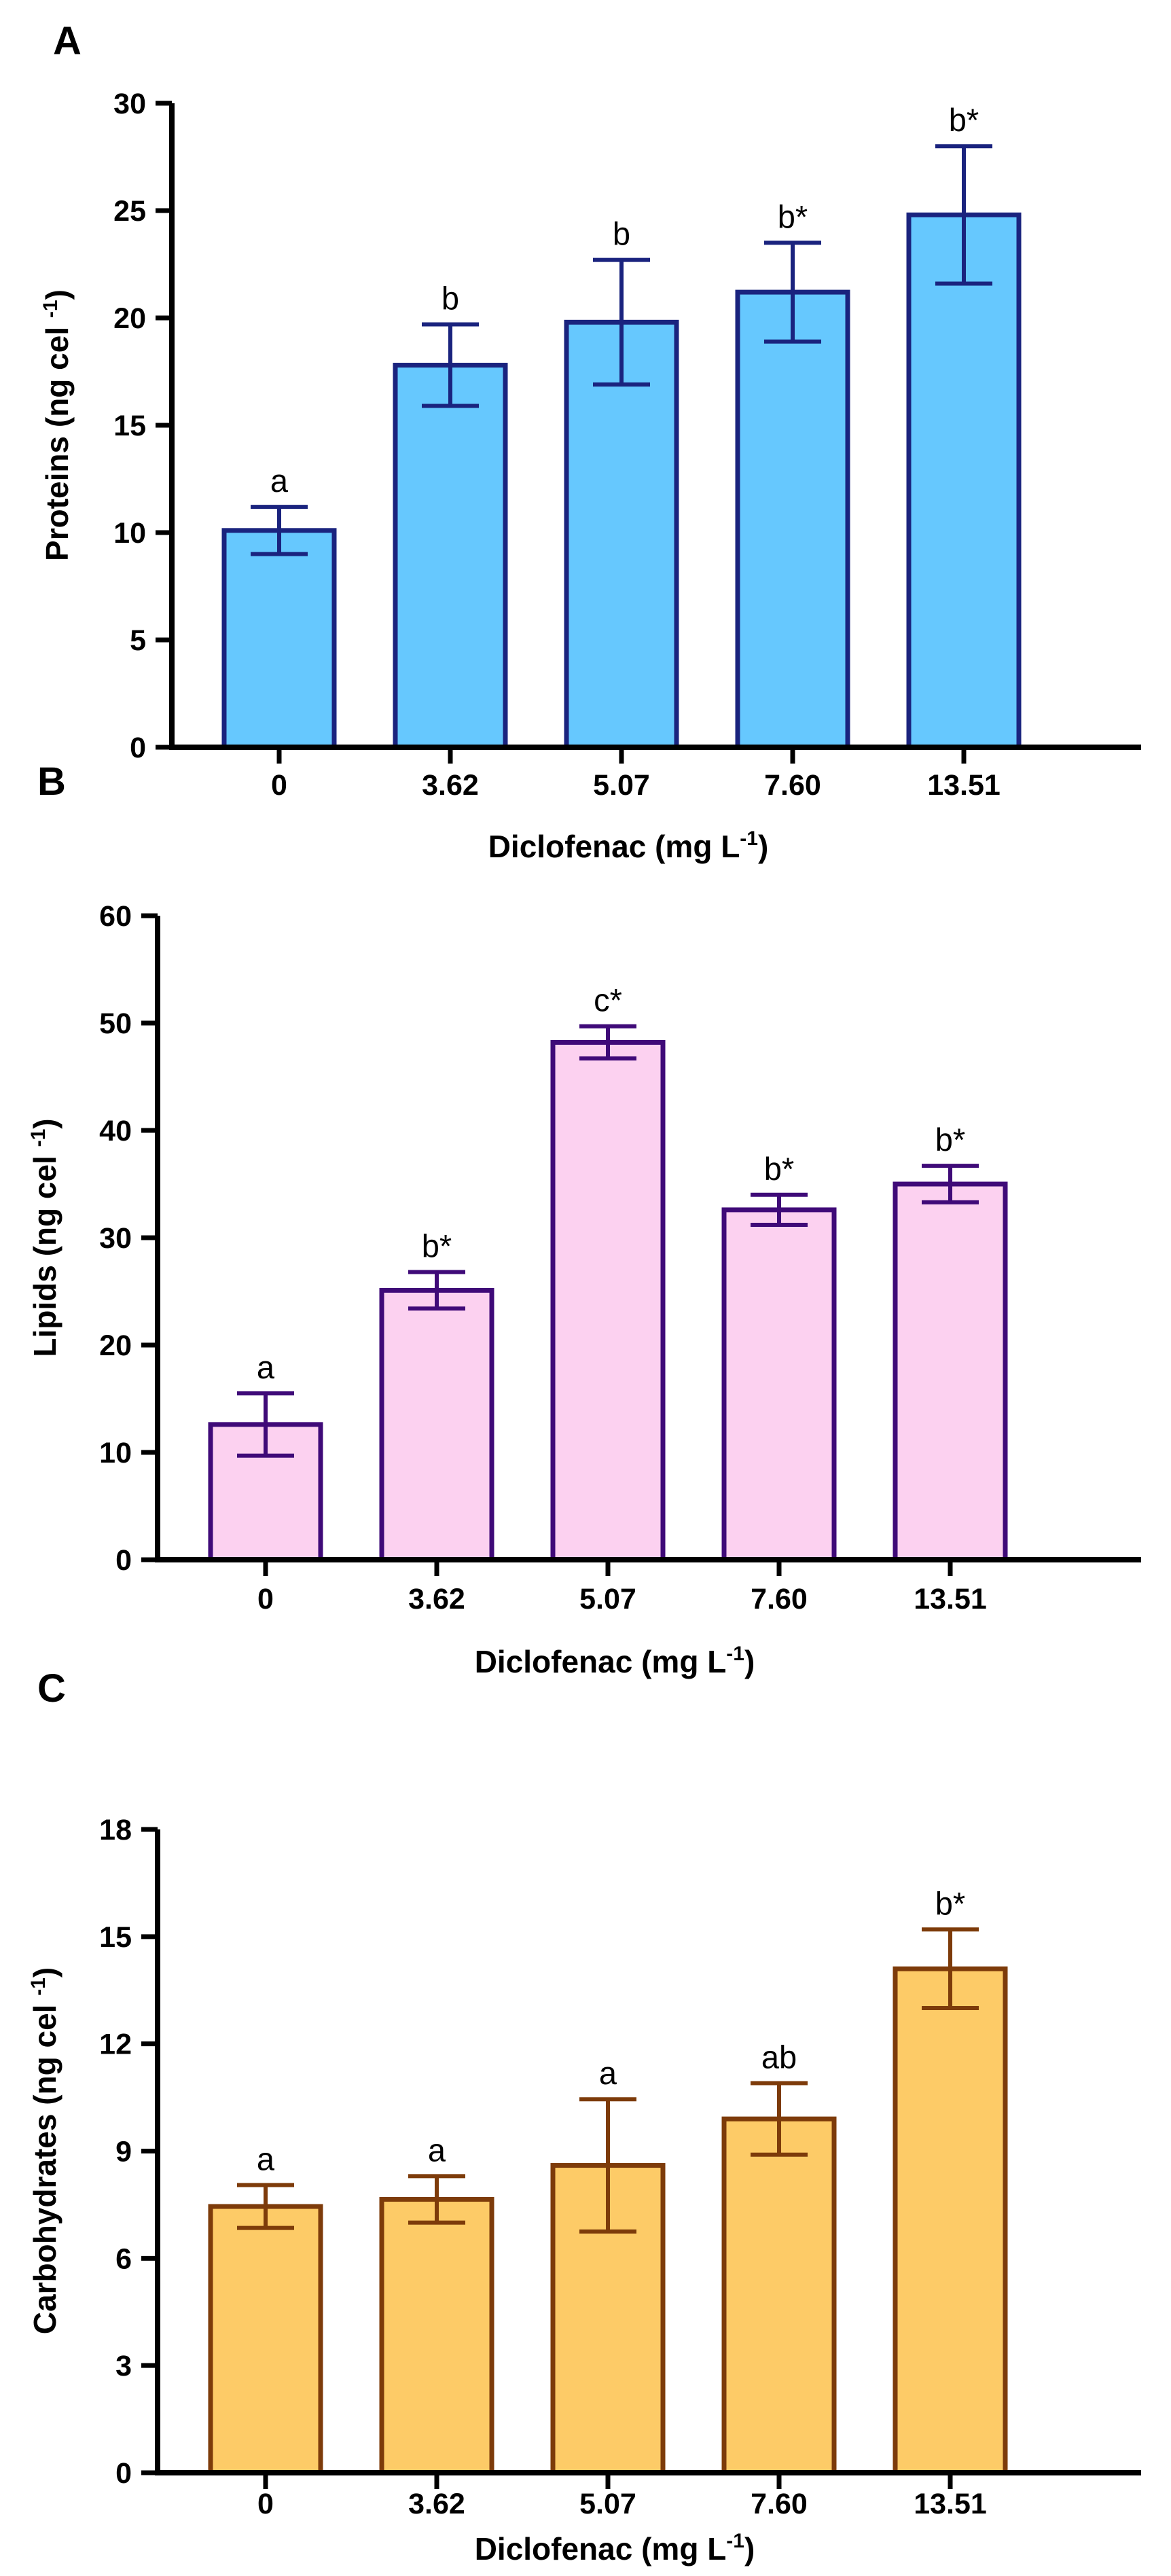 This screenshot has width=1171, height=2576. Describe the element at coordinates (138, 640) in the screenshot. I see `y-tick-label: 5` at that location.